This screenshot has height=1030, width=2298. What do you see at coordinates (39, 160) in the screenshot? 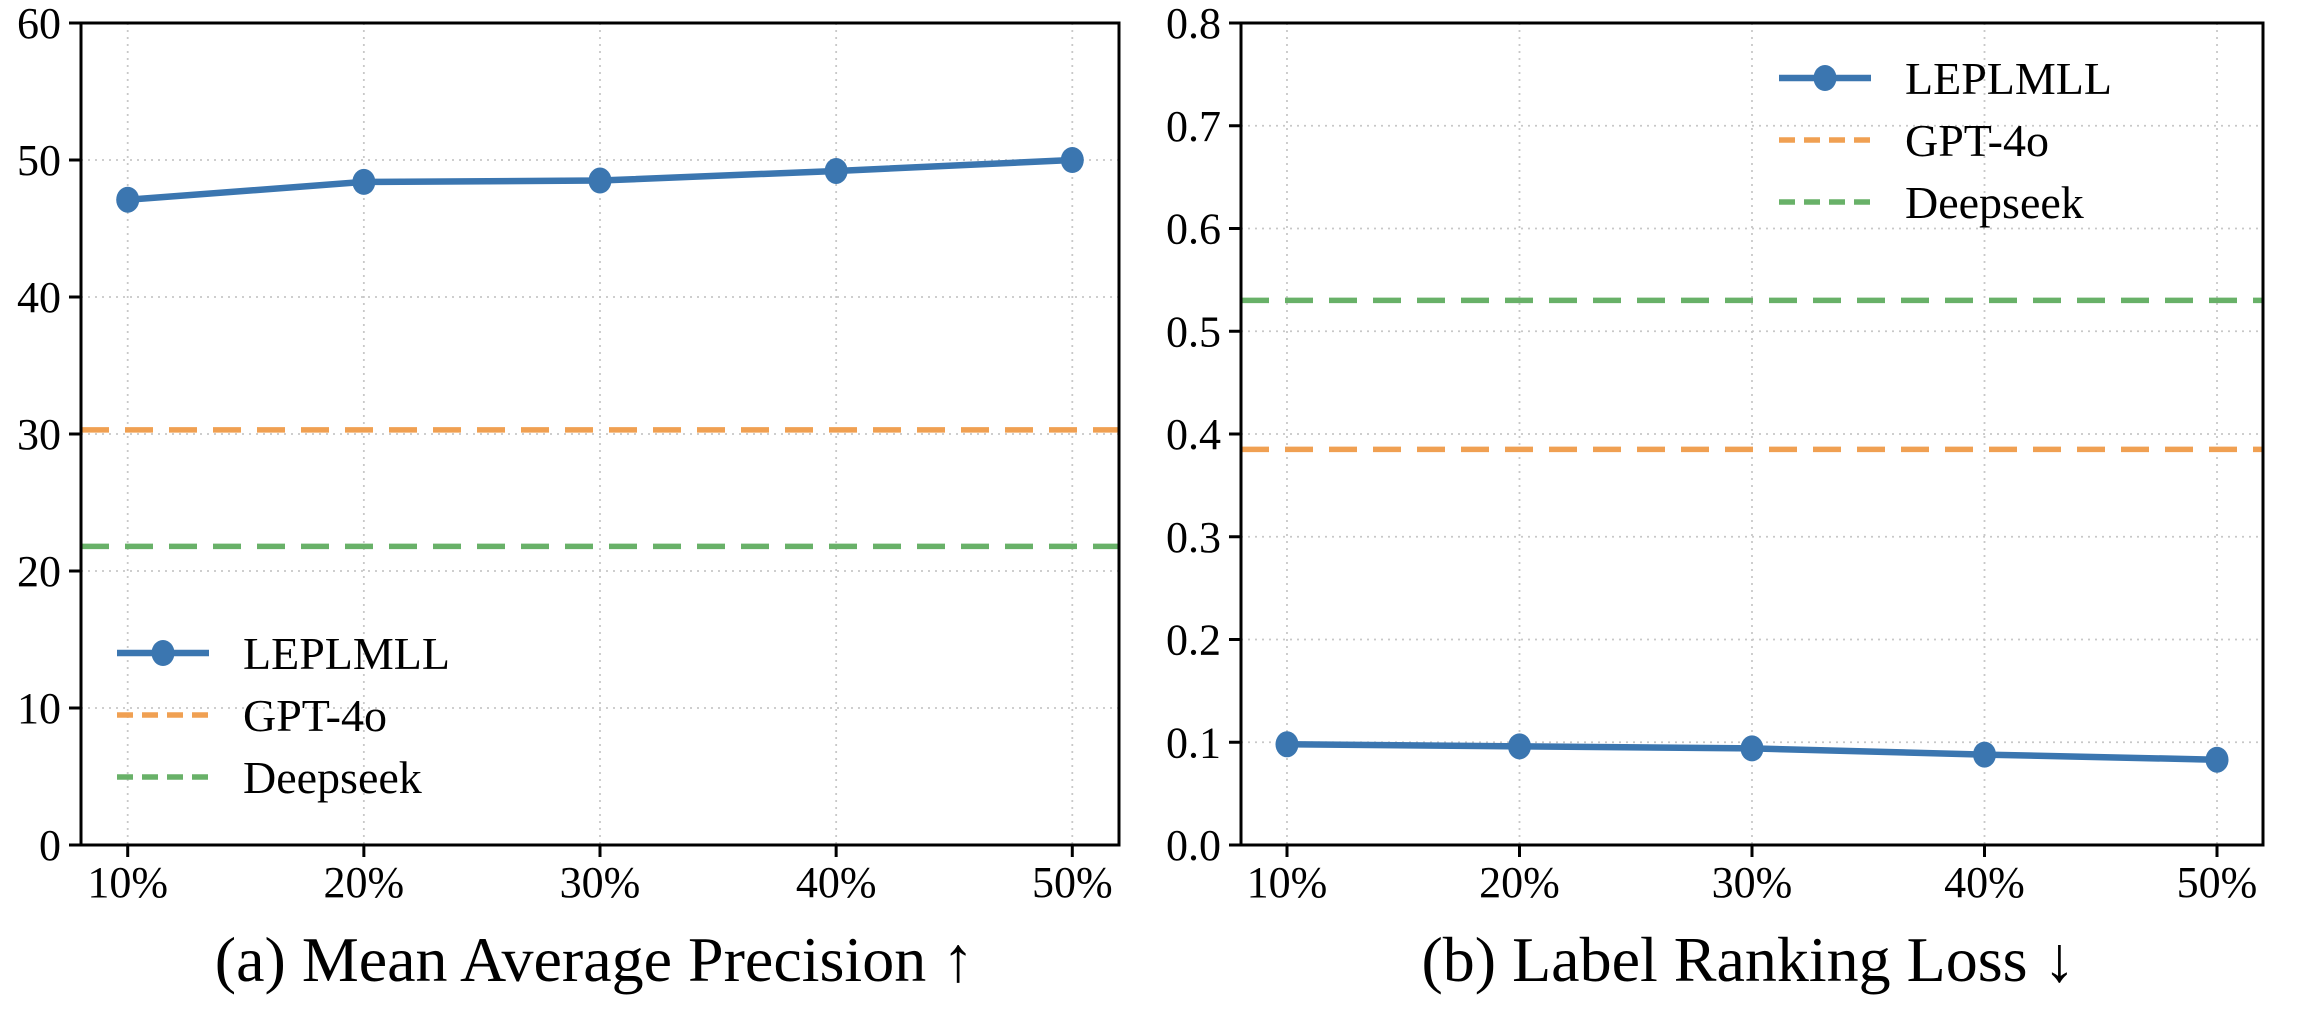
I see `y-tick-label: 50` at bounding box center [39, 160].